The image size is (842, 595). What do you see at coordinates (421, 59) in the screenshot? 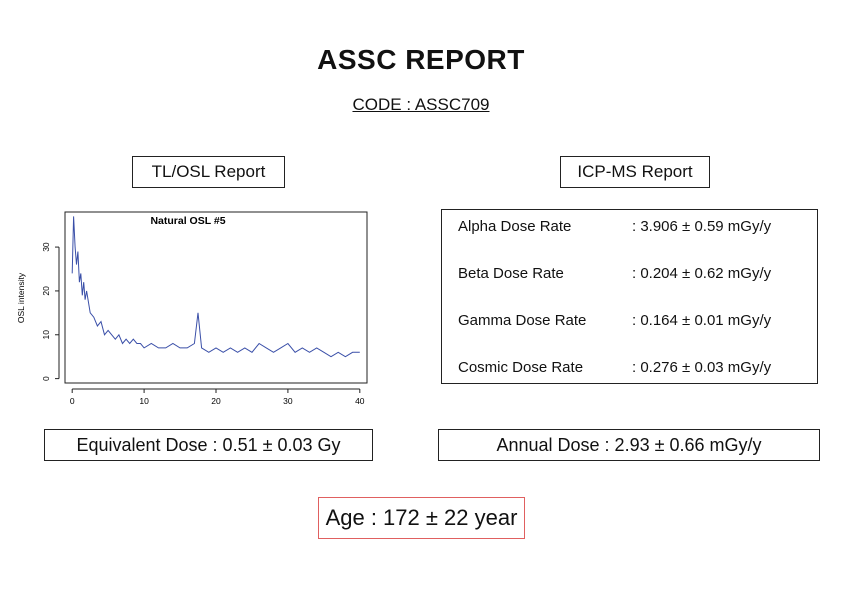
I see `report-title: ASSC REPORT` at bounding box center [421, 59].